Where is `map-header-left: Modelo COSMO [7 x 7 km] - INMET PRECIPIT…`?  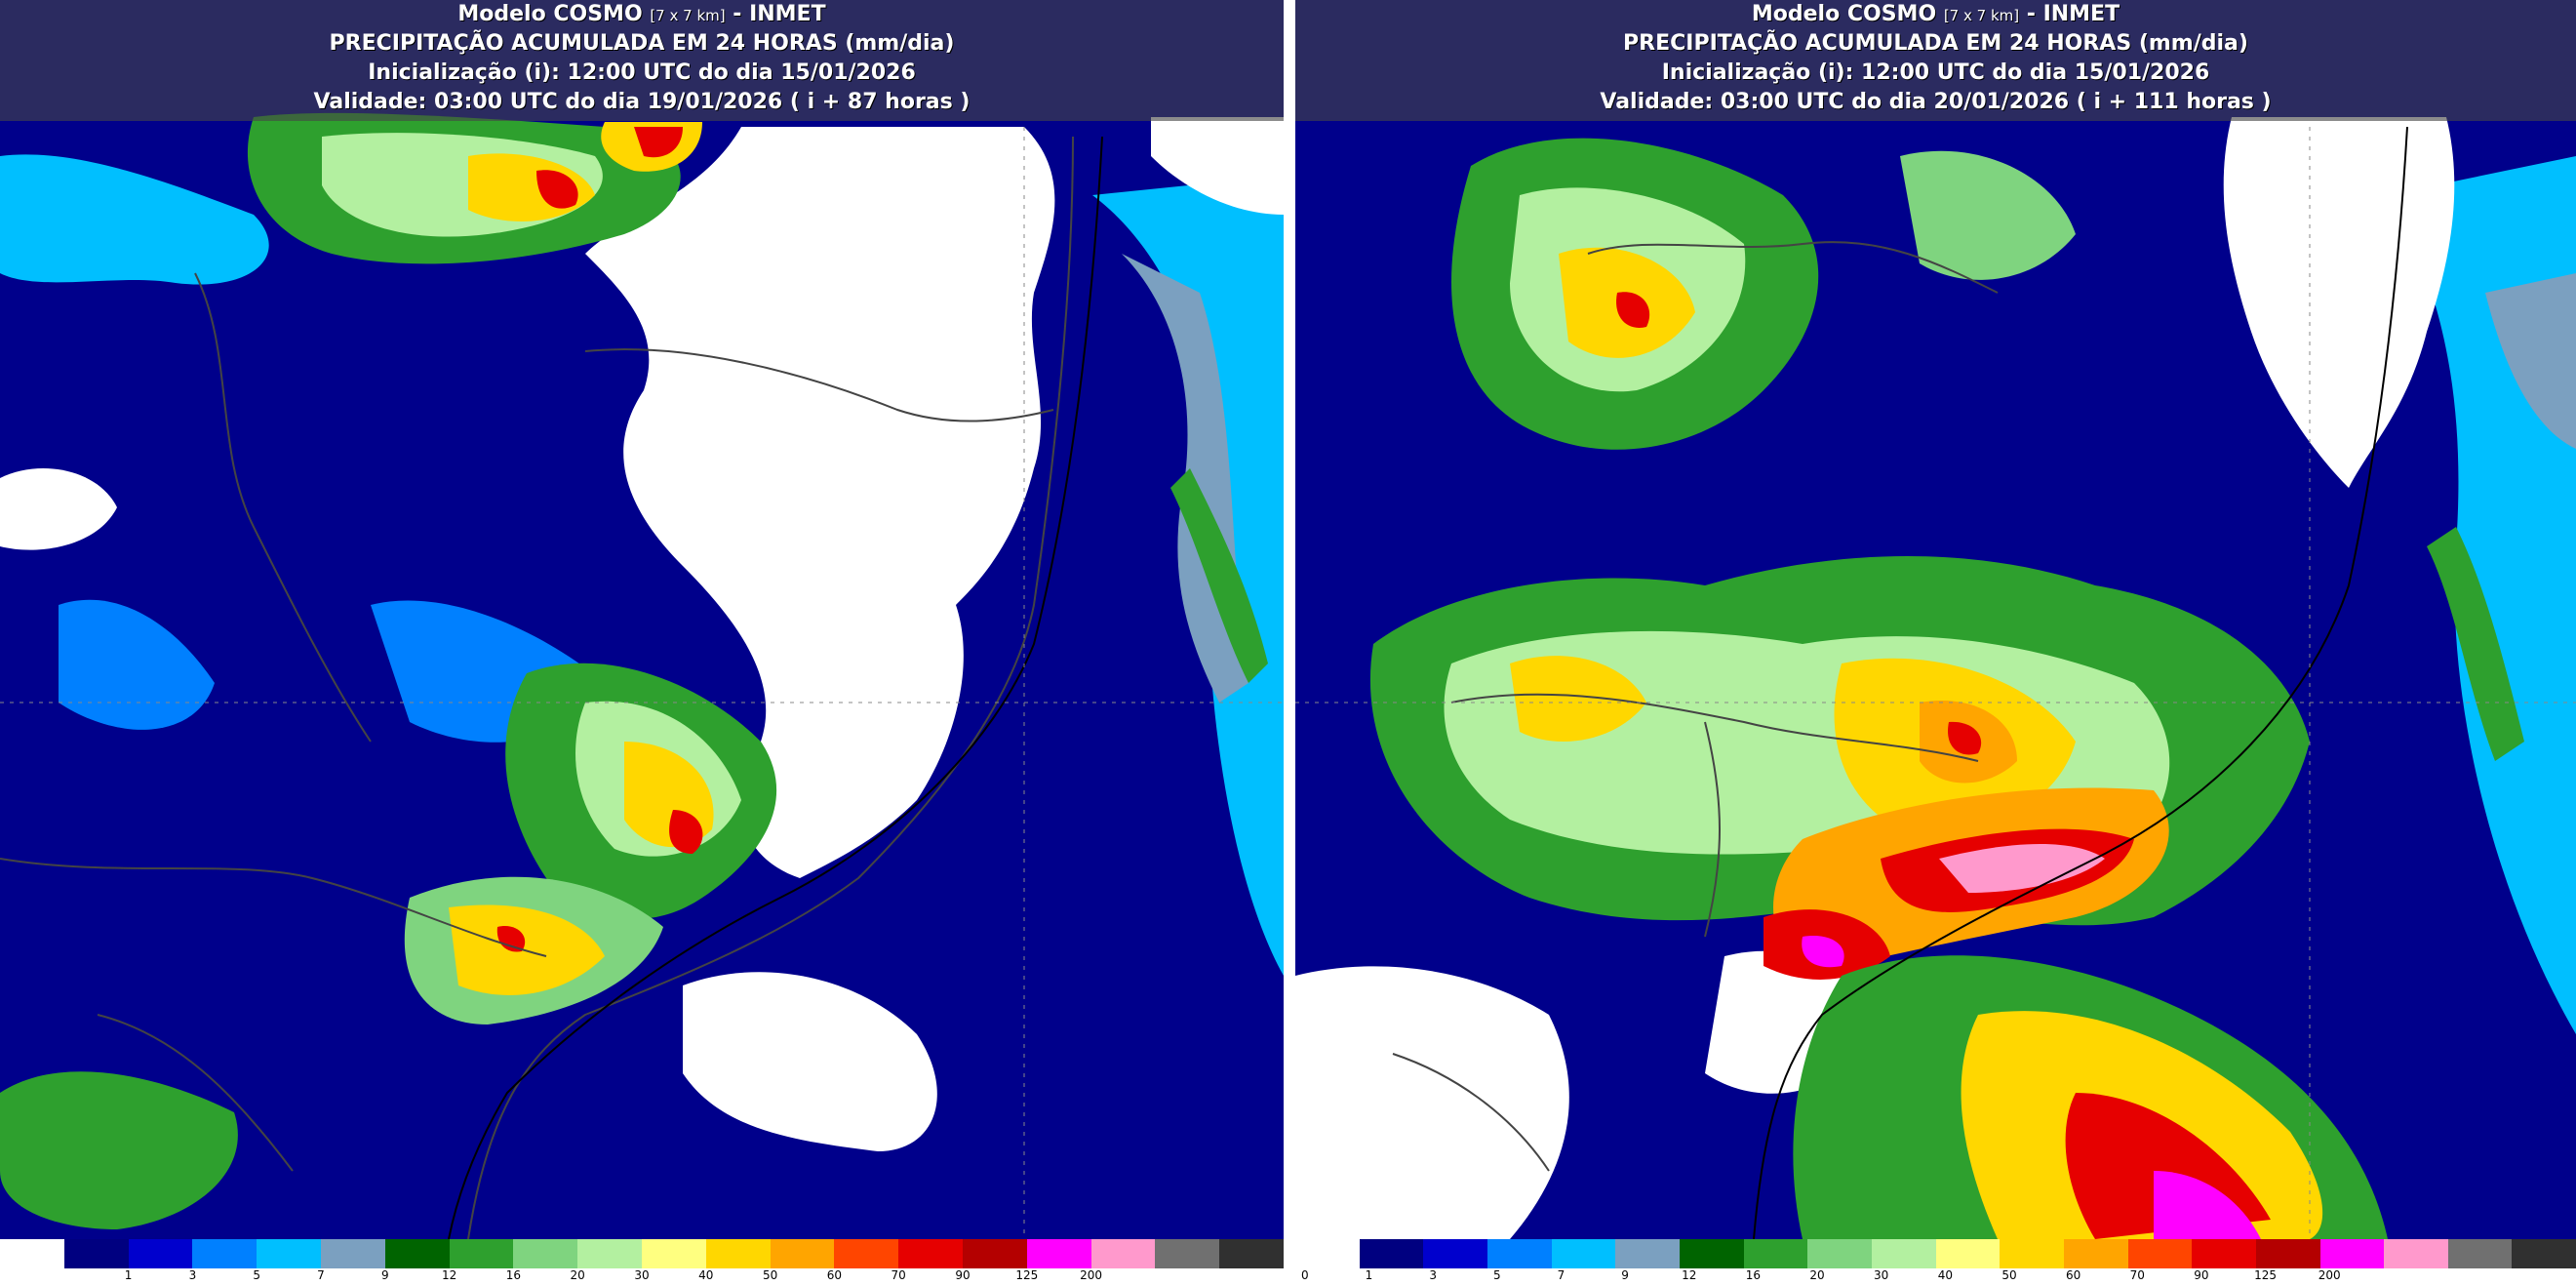 map-header-left: Modelo COSMO [7 x 7 km] - INMET PRECIPIT… is located at coordinates (642, 60).